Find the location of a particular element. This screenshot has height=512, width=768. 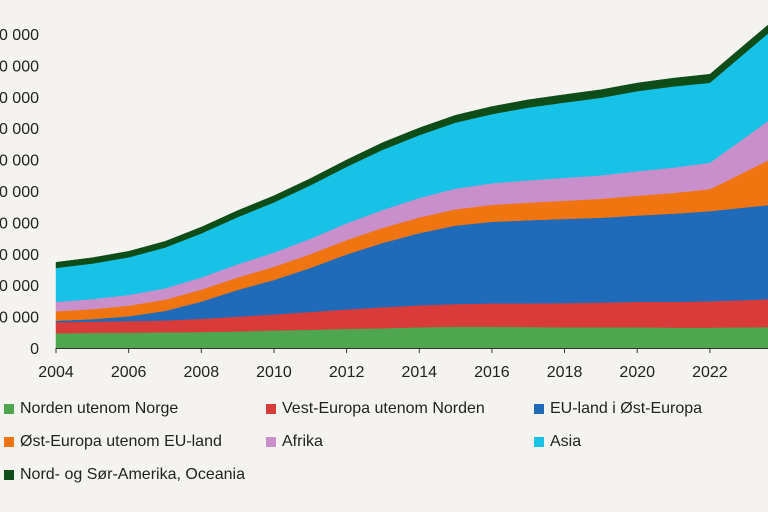

legend-label: Afrika is located at coordinates (302, 441).